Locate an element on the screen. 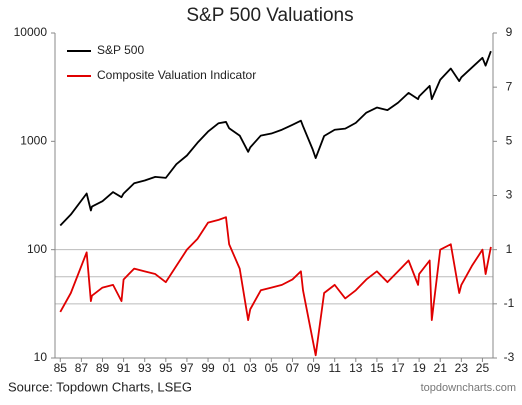 The width and height of the screenshot is (522, 405). y2-tick-label: -3 is located at coordinates (509, 357).